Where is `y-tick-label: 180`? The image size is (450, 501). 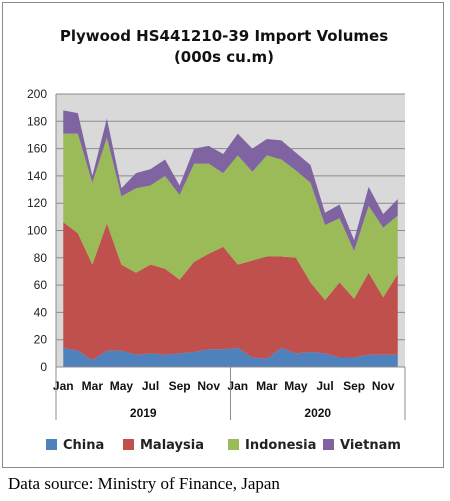 y-tick-label: 180 is located at coordinates (37, 121).